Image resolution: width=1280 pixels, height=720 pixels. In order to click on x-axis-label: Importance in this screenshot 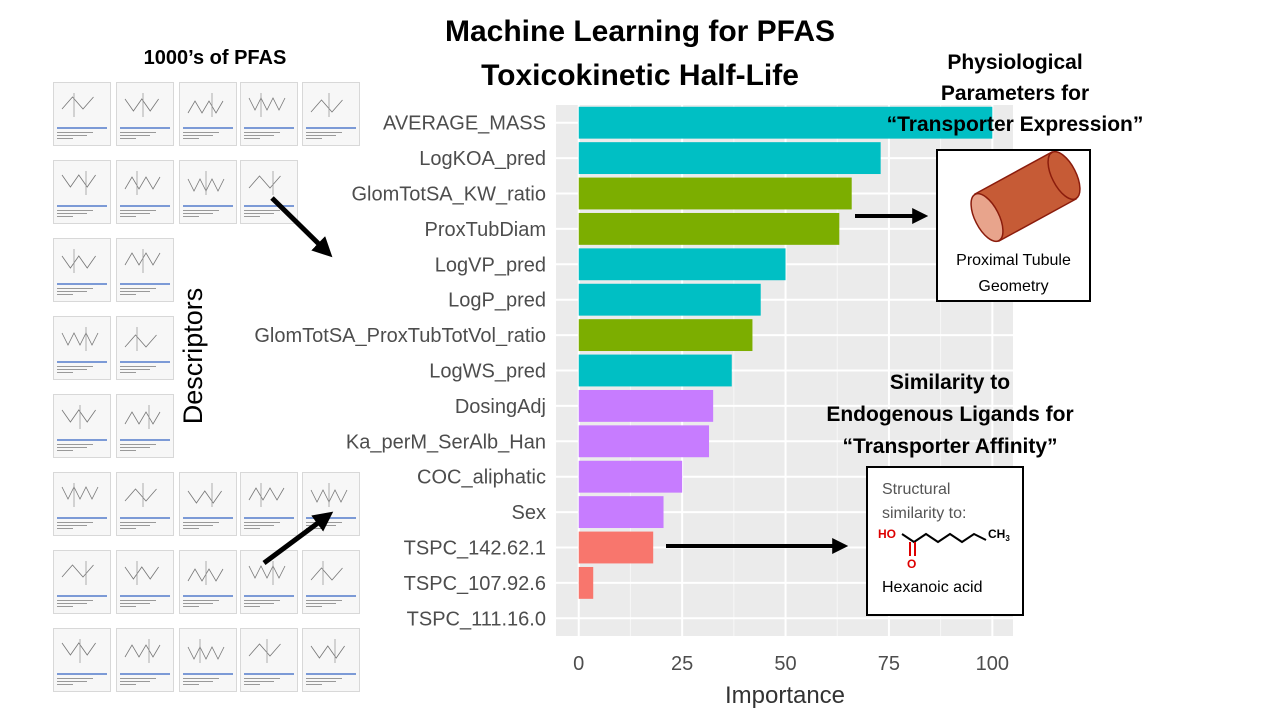, I will do `click(785, 695)`.